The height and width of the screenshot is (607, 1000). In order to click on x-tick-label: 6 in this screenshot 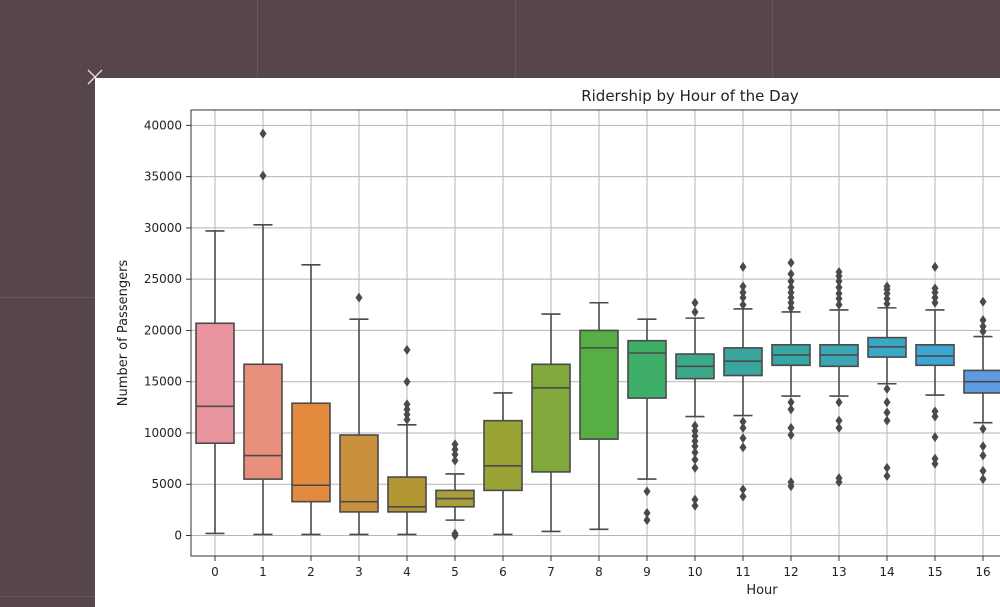, I will do `click(503, 572)`.